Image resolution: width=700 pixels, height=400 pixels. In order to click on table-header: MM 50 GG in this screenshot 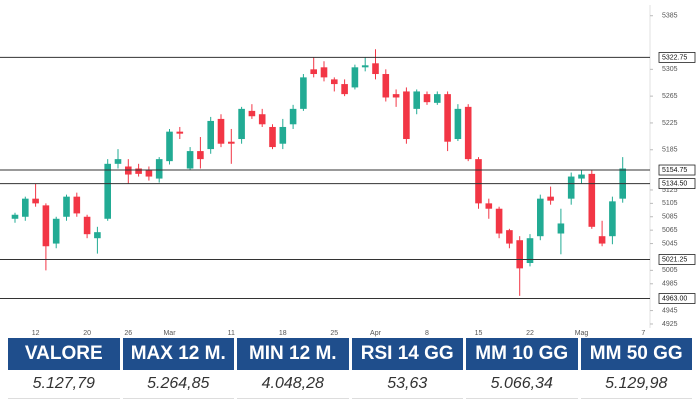, I will do `click(636, 354)`.